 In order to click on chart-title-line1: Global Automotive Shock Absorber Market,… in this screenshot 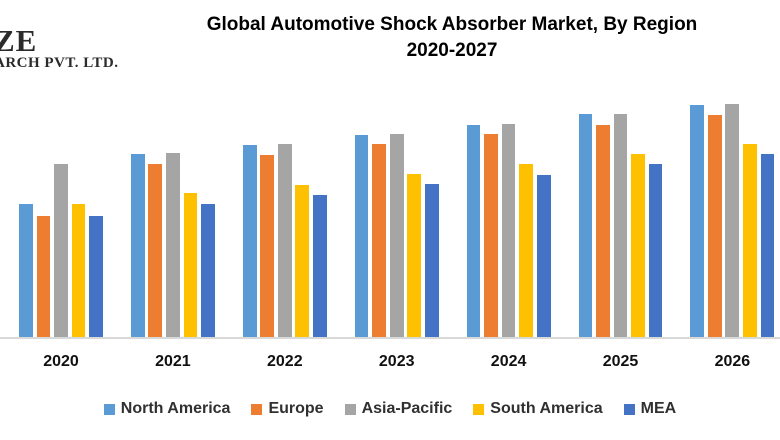, I will do `click(452, 24)`.